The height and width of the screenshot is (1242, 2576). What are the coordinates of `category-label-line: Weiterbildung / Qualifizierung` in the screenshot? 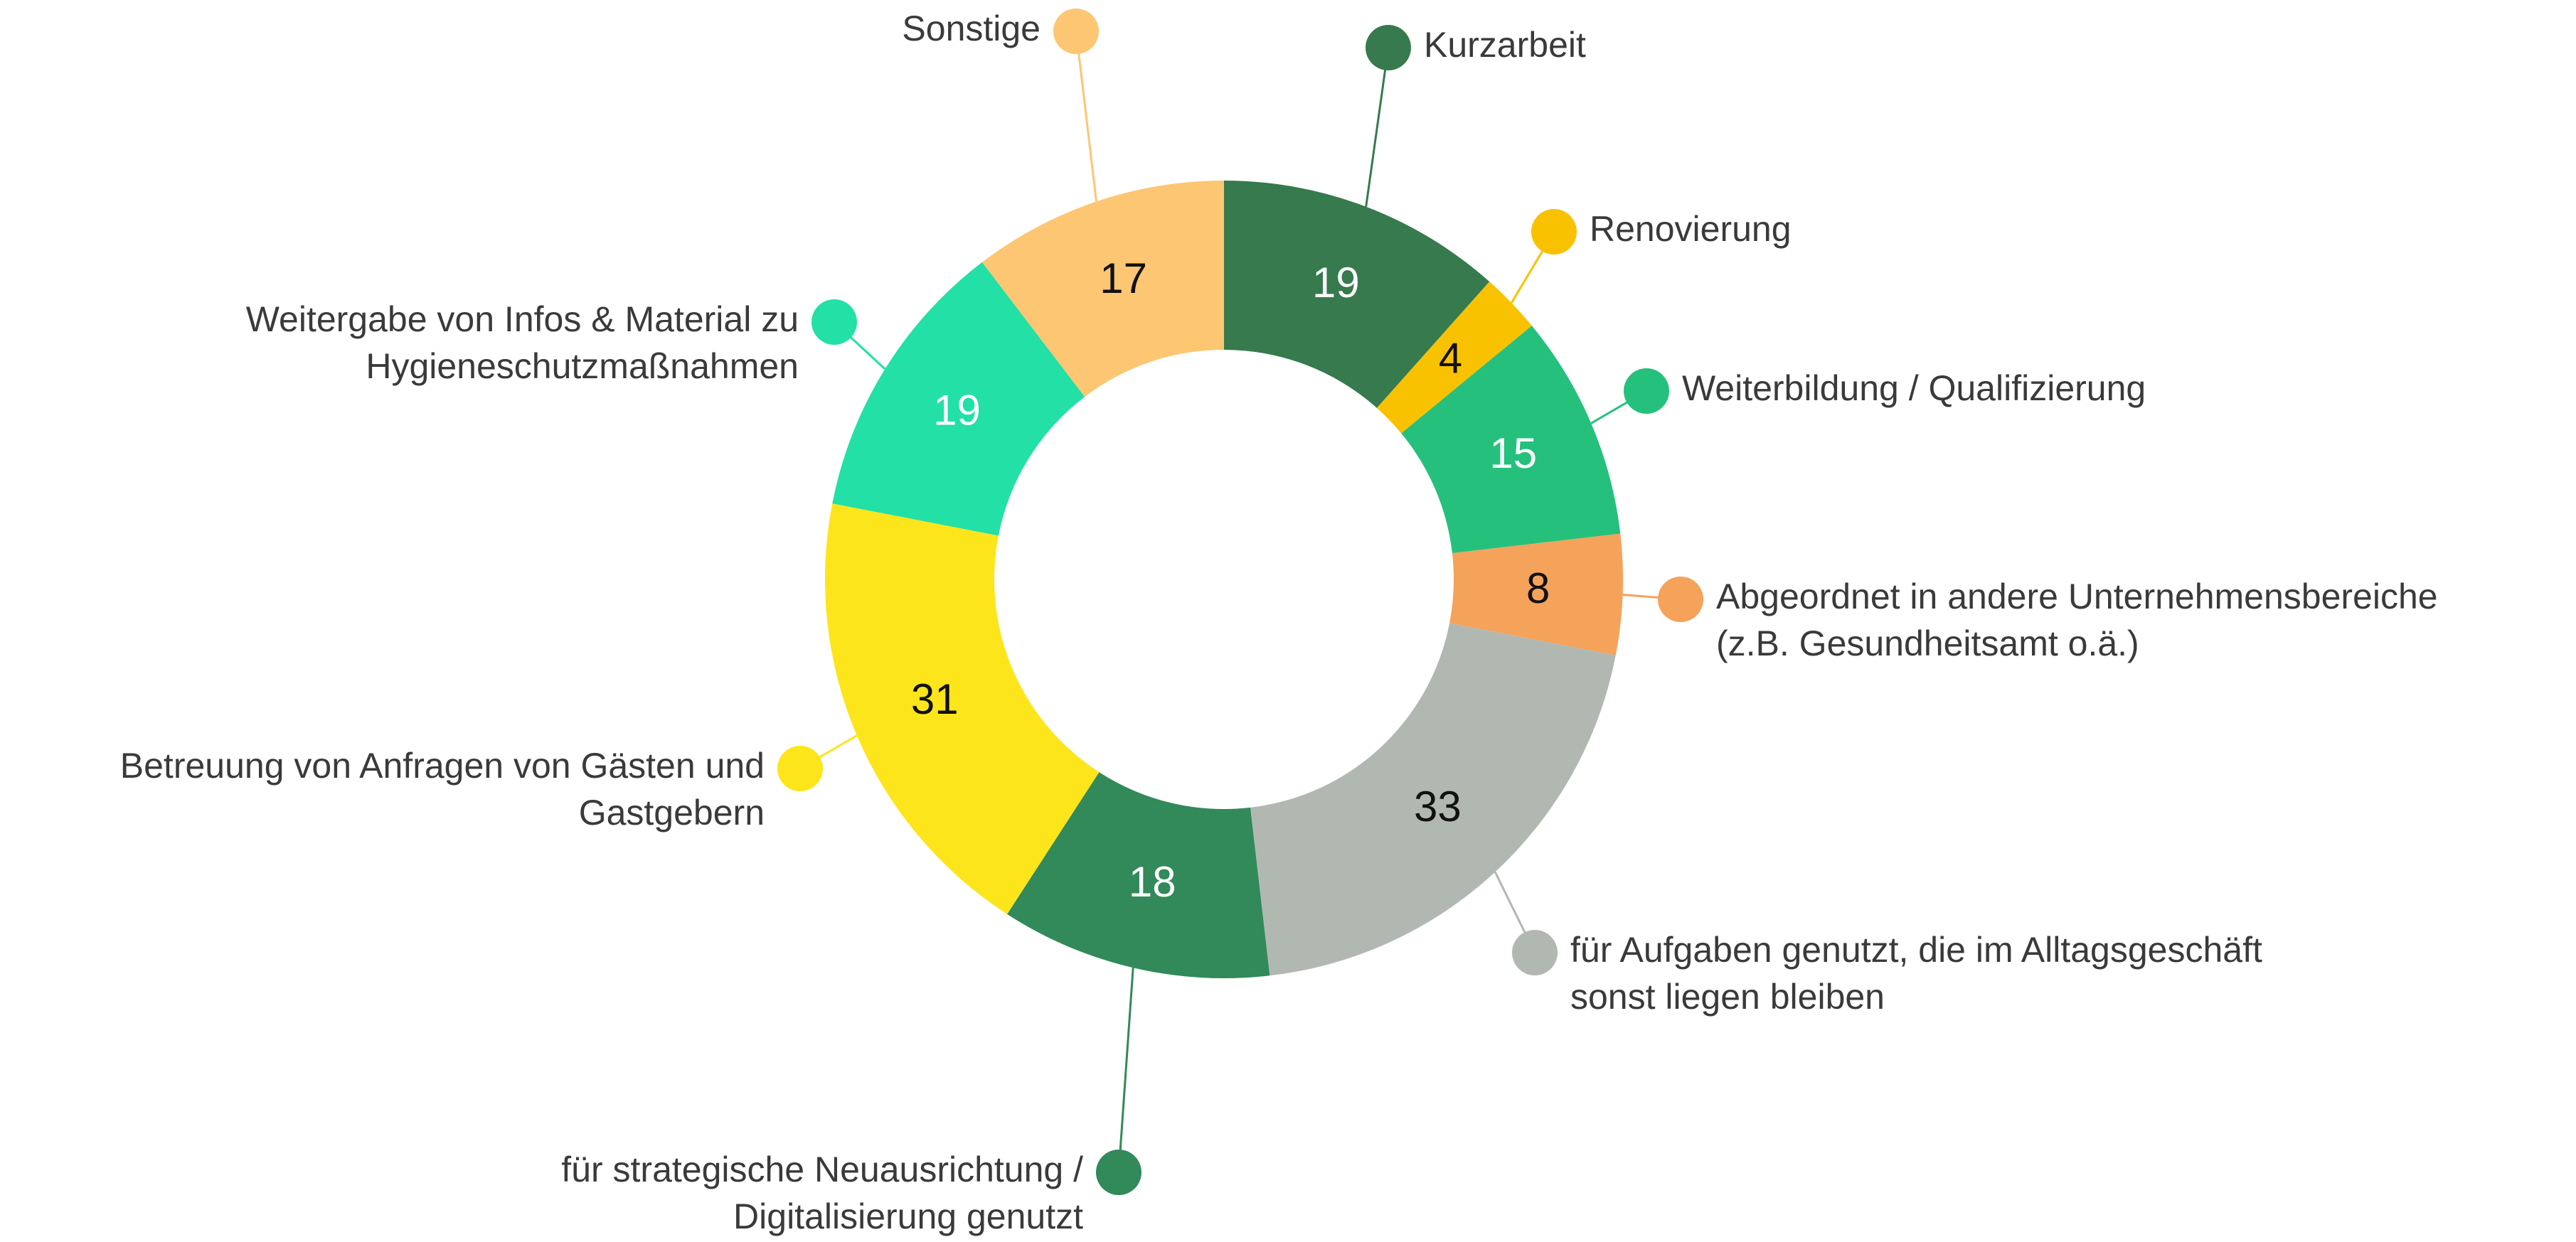 It's located at (1914, 388).